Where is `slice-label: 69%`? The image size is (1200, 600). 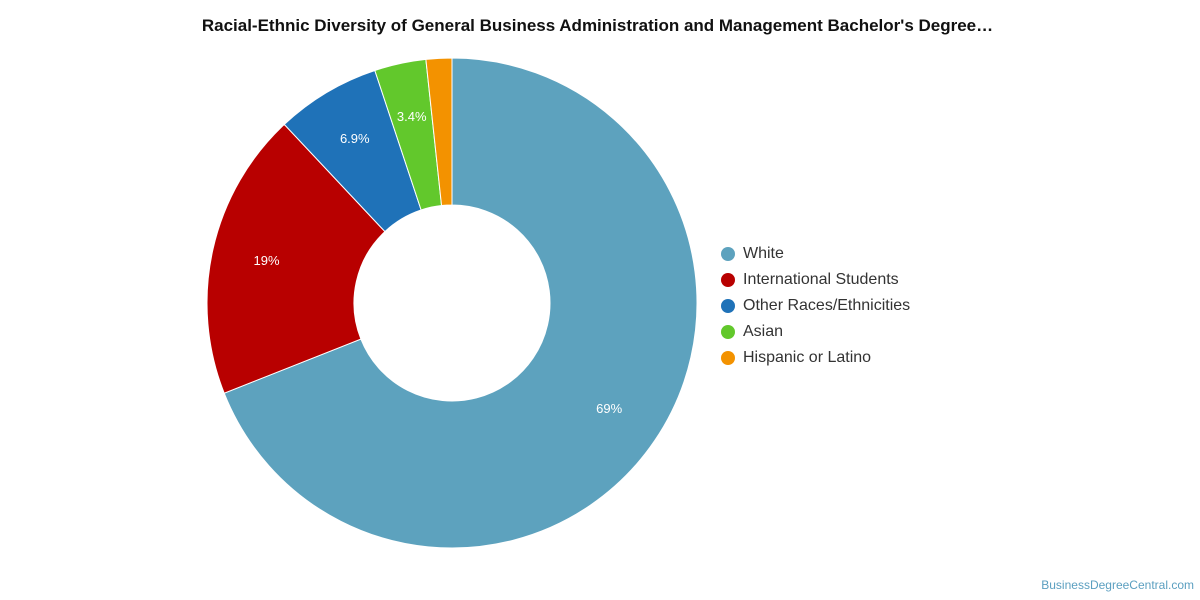
slice-label: 69% is located at coordinates (609, 408).